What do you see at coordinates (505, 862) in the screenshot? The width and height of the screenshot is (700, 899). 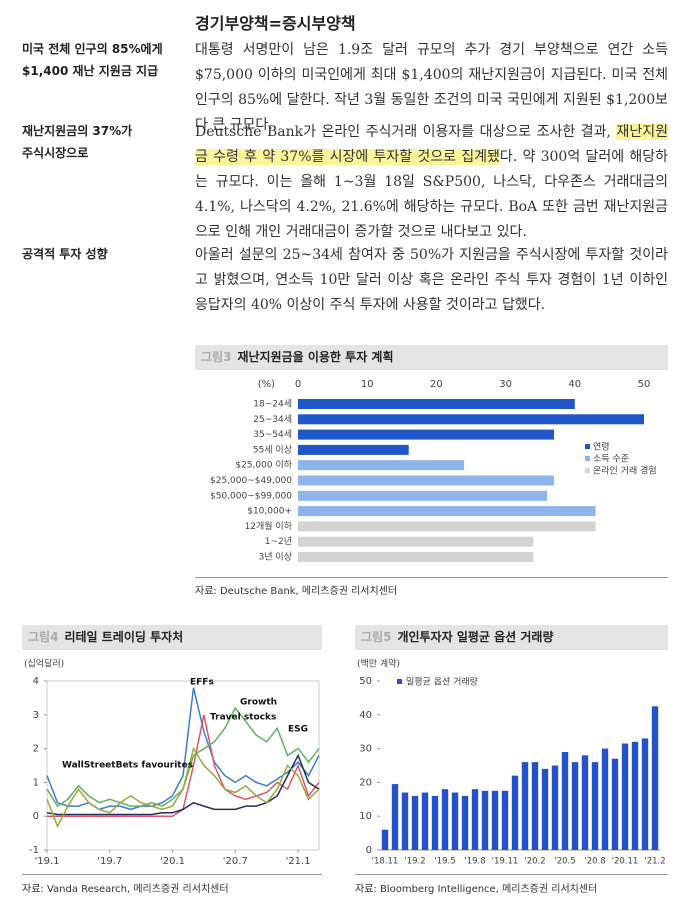 I see `x-tick-label: '19.11` at bounding box center [505, 862].